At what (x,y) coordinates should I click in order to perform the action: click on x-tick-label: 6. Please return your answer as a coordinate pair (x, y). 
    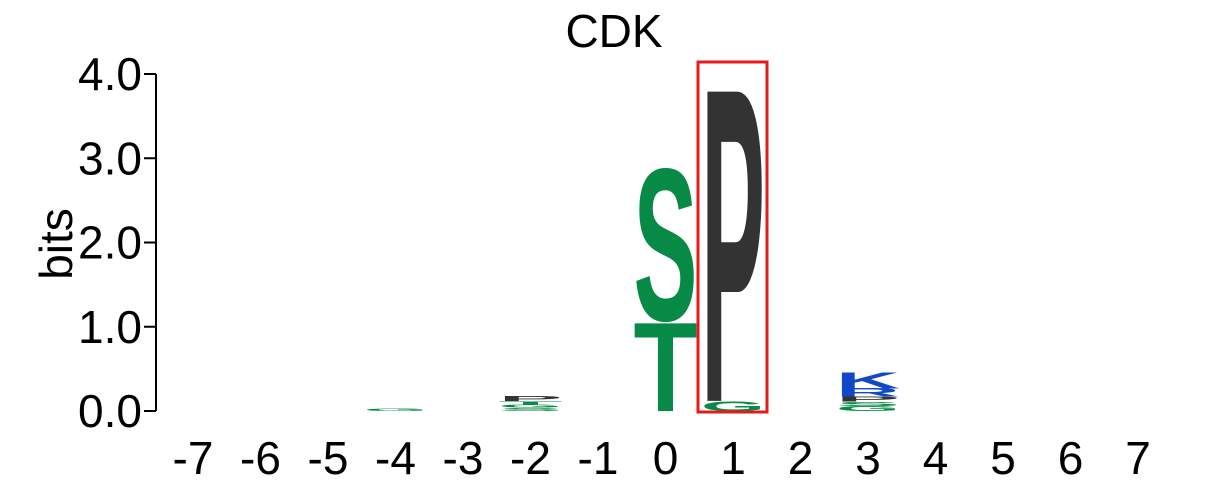
    Looking at the image, I should click on (1071, 458).